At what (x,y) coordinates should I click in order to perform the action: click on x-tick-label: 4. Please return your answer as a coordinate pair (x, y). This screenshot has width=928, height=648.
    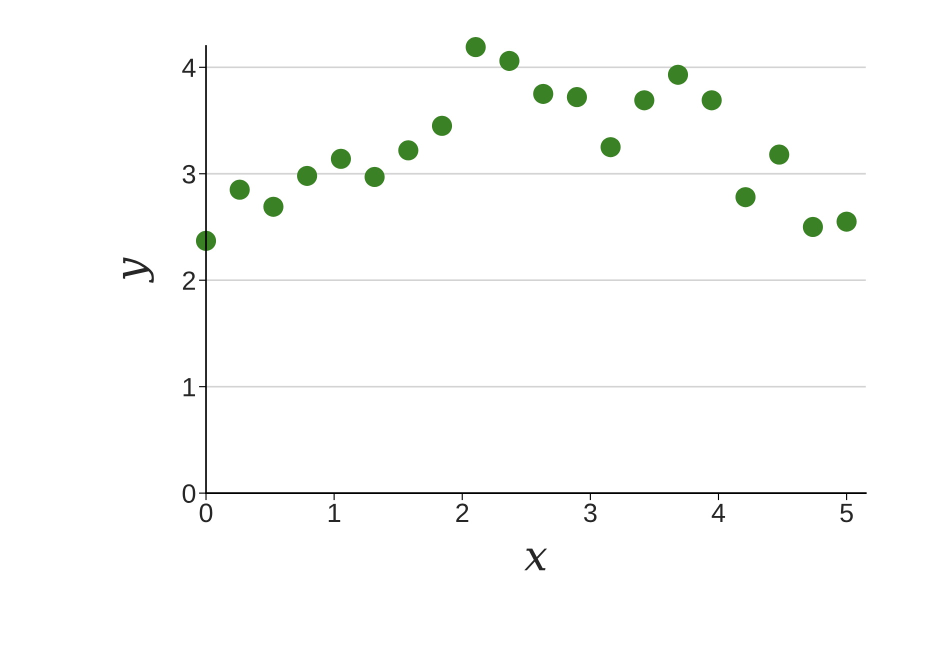
    Looking at the image, I should click on (719, 513).